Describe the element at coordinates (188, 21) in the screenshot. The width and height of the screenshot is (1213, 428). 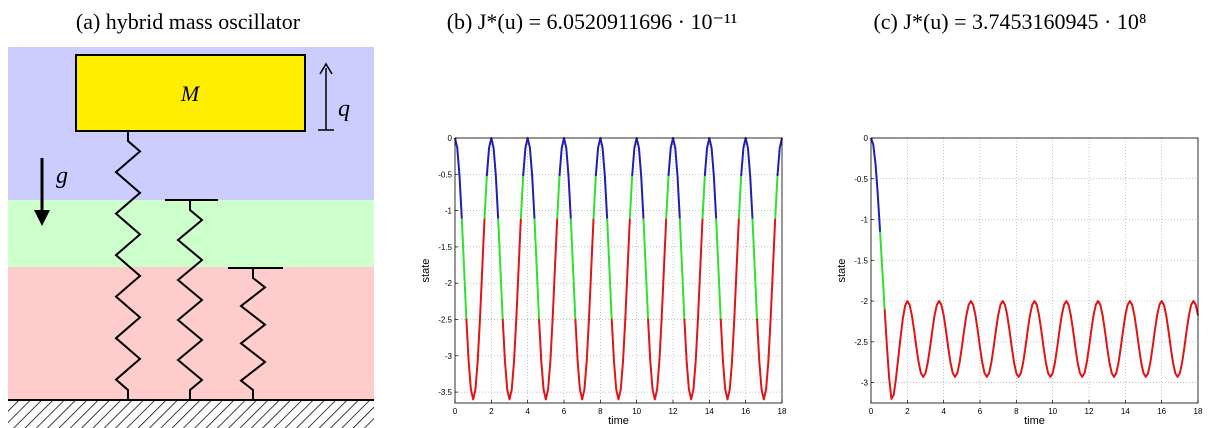
I see `caption: (a) hybrid mass oscillator` at that location.